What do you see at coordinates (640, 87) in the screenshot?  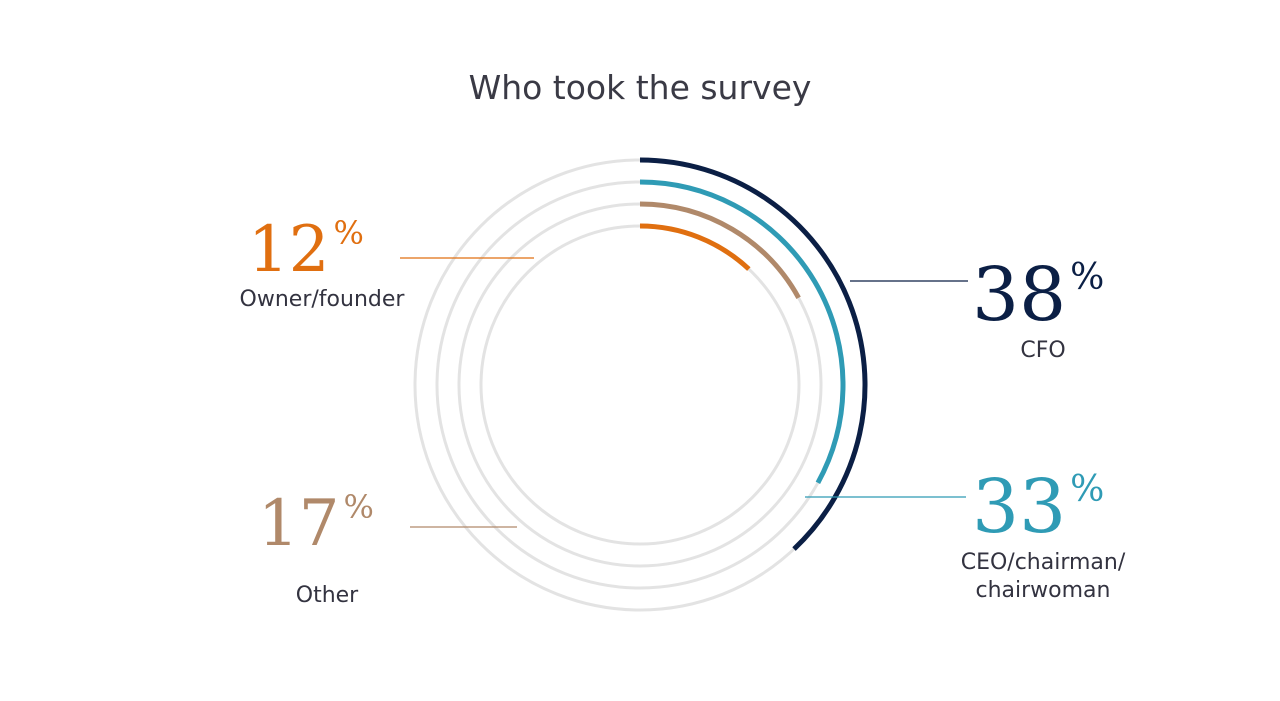 I see `chart-title: Who took the survey` at bounding box center [640, 87].